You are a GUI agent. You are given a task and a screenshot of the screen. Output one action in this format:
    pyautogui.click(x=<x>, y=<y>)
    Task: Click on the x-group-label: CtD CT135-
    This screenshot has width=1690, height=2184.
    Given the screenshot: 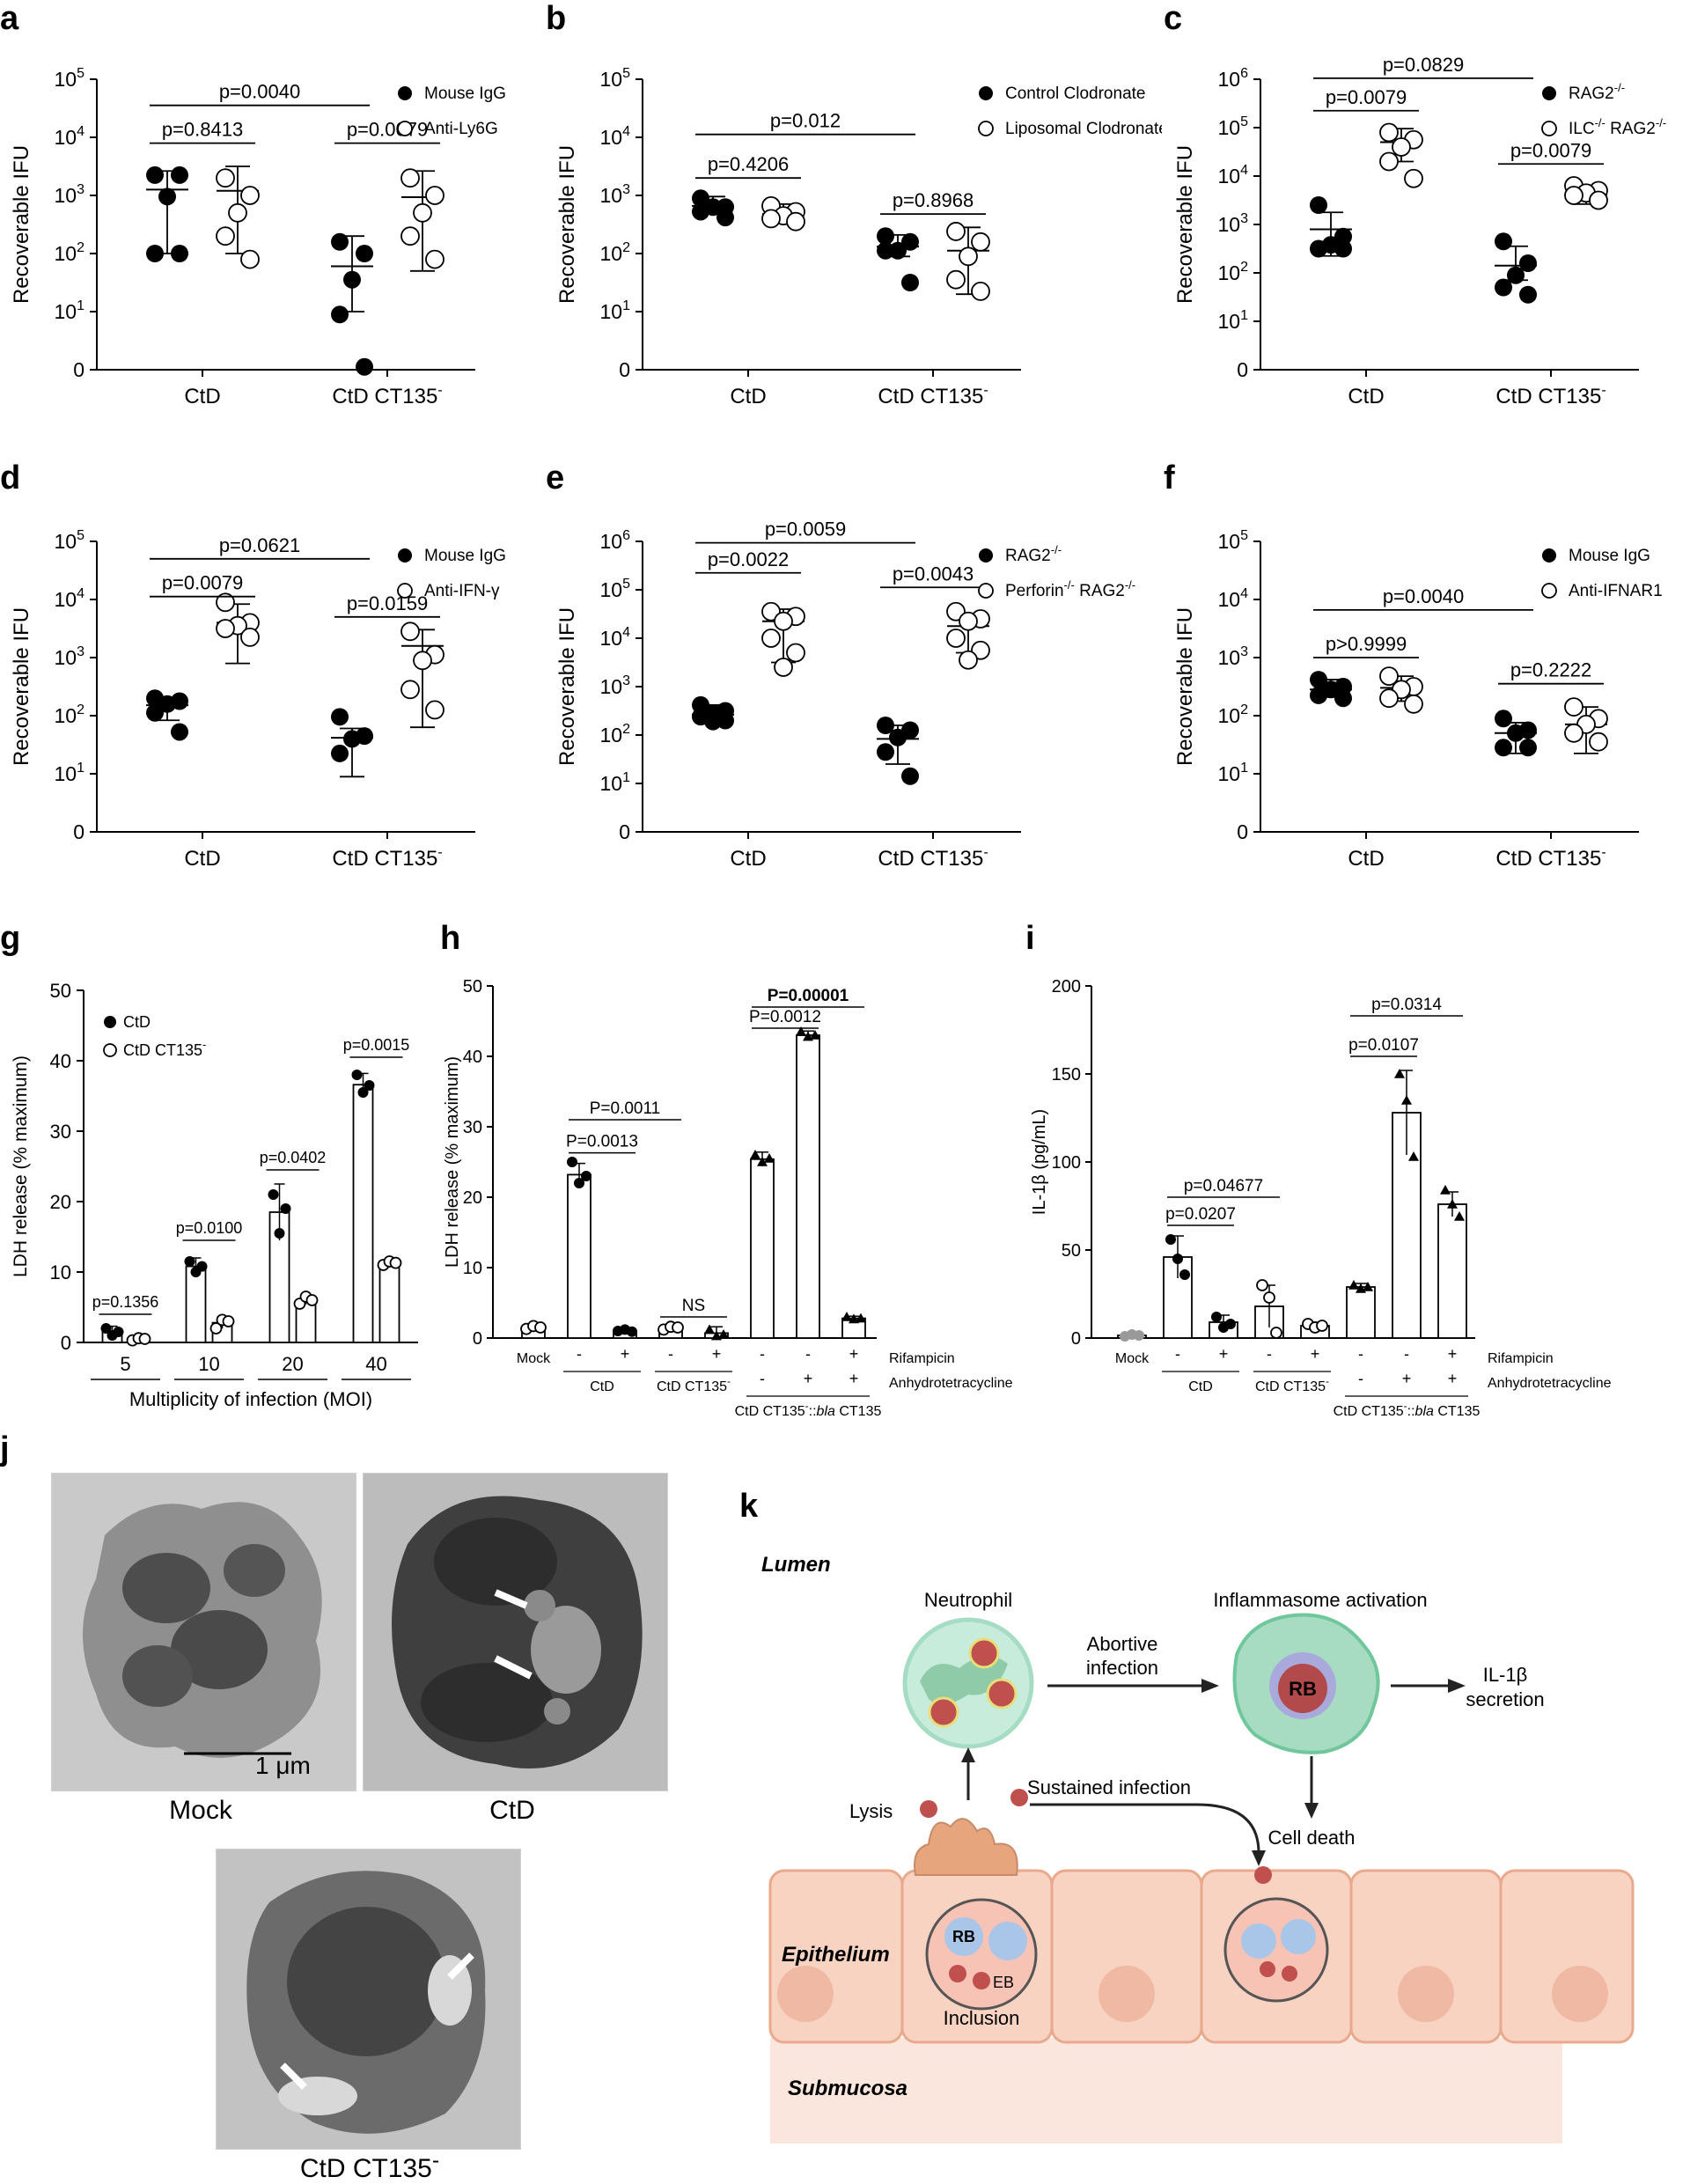 What is the action you would take?
    pyautogui.click(x=933, y=395)
    